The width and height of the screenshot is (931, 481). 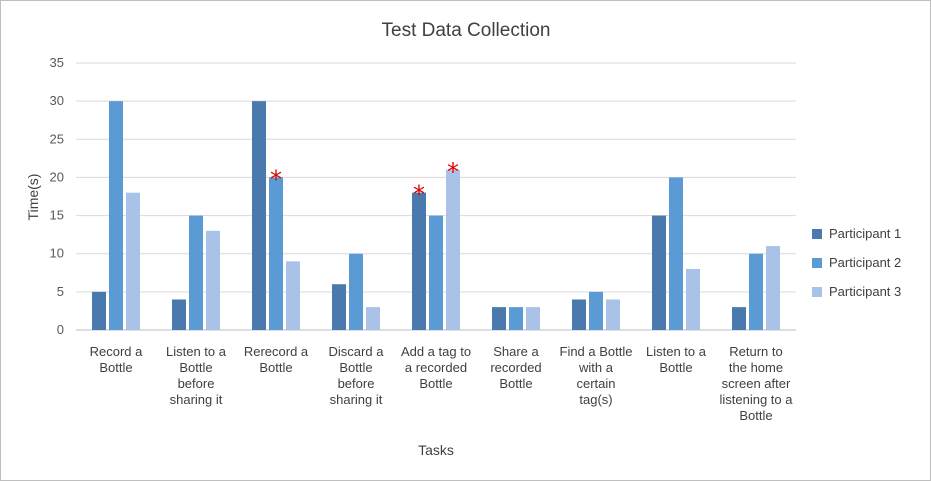 I want to click on y-tick-label: 5, so click(x=60, y=291).